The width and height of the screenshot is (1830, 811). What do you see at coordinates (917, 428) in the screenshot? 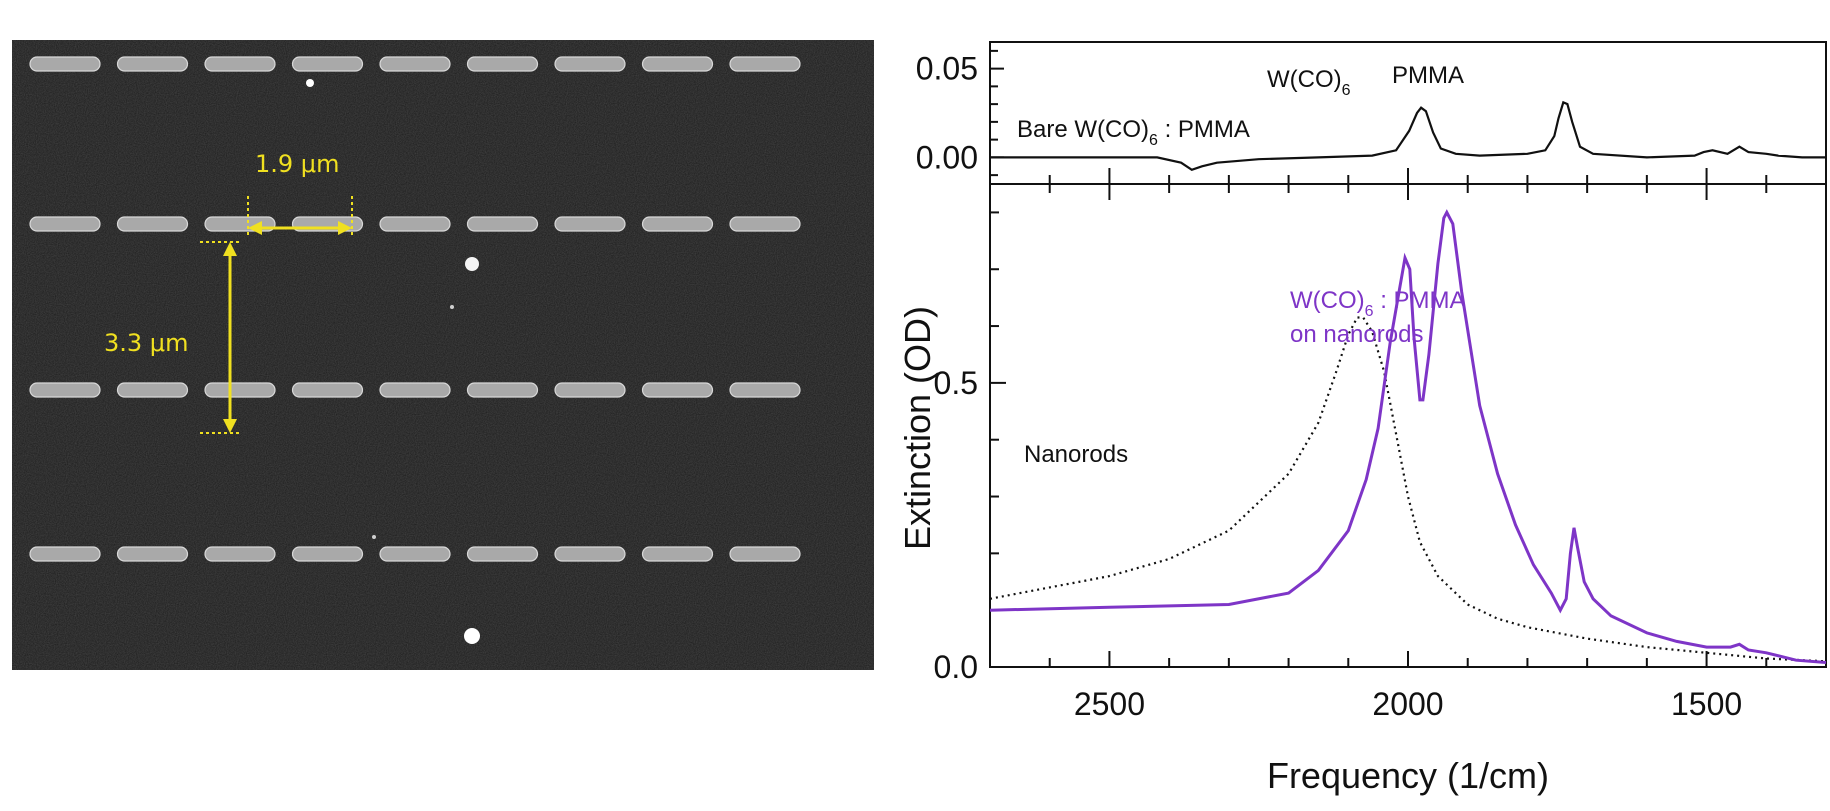
I see `y-axis-title: Extinction (OD)` at bounding box center [917, 428].